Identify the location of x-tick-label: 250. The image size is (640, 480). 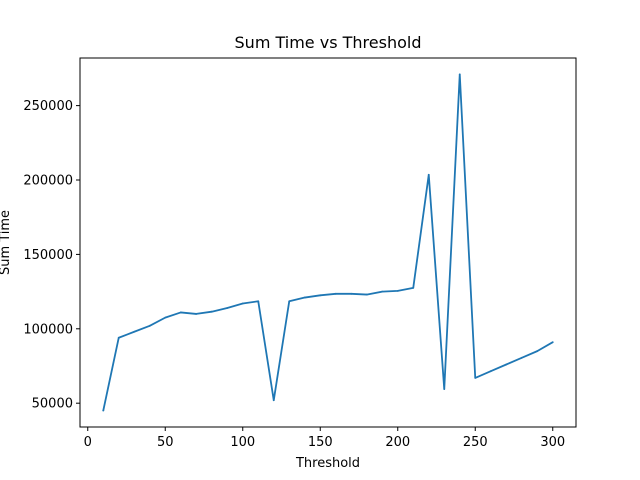
(475, 442).